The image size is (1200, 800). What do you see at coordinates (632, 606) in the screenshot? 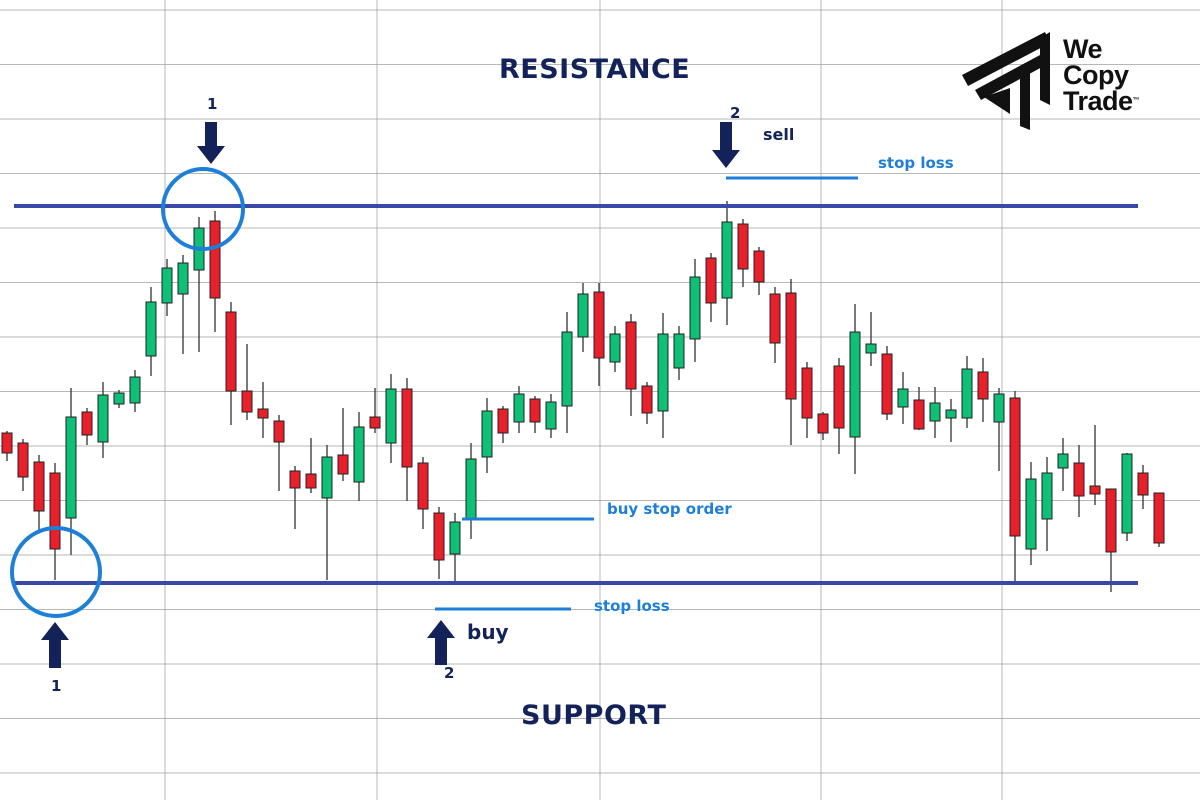
I see `buy-stop-loss-label: stop loss` at bounding box center [632, 606].